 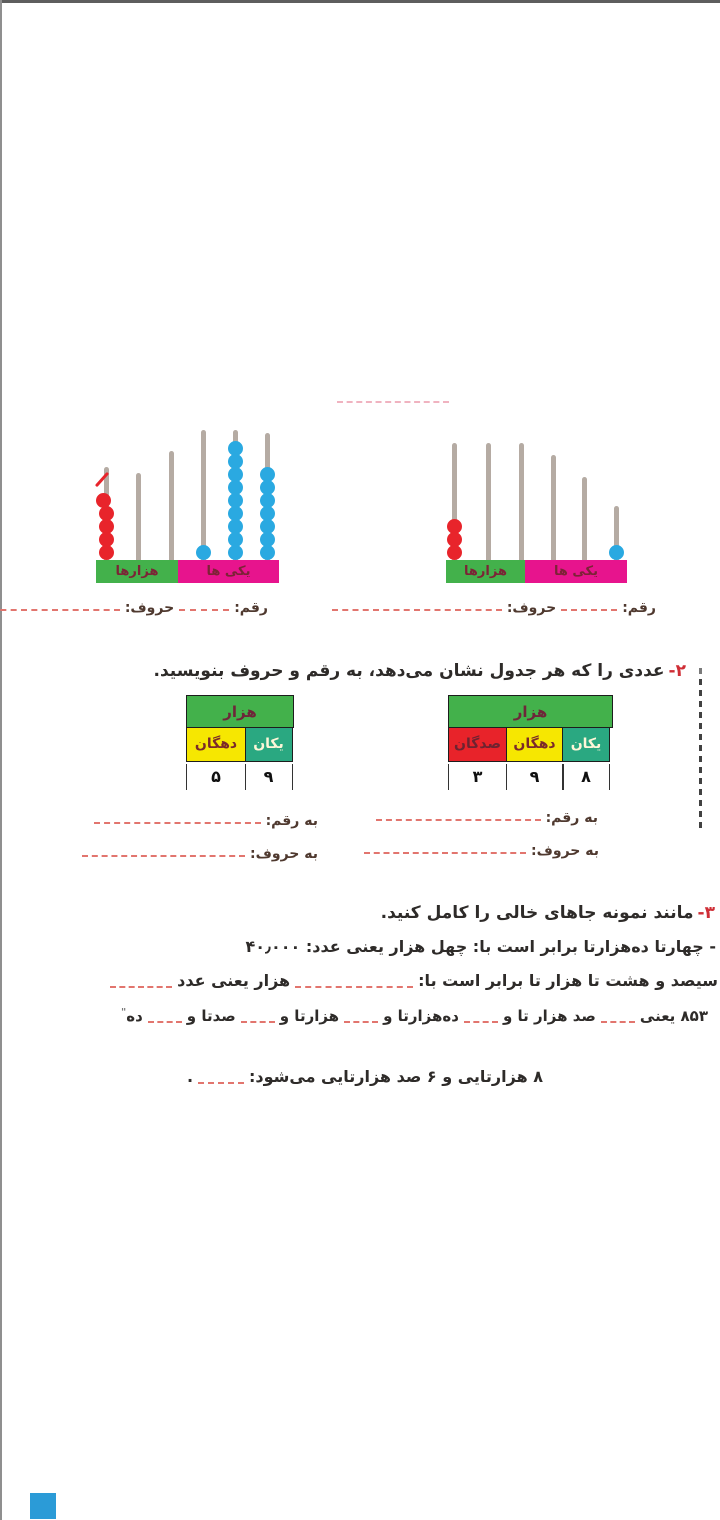 What do you see at coordinates (484, 818) in the screenshot?
I see `to-digit-line-right: به رقم:` at bounding box center [484, 818].